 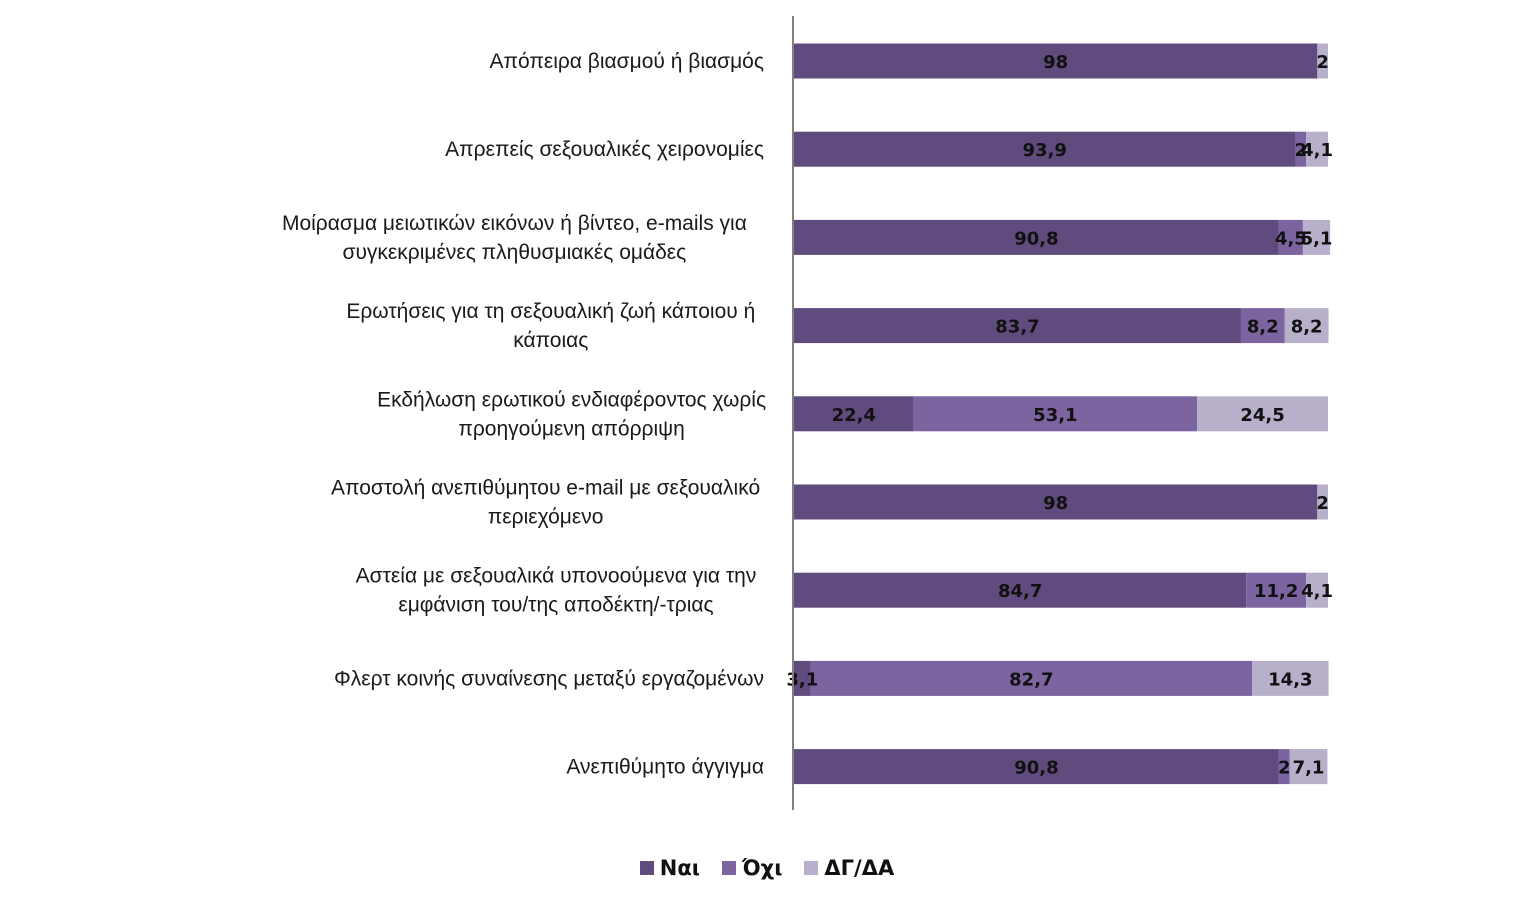 I want to click on legend: Ναι Όχι ΔΓ/ΔΑ, so click(x=767, y=868).